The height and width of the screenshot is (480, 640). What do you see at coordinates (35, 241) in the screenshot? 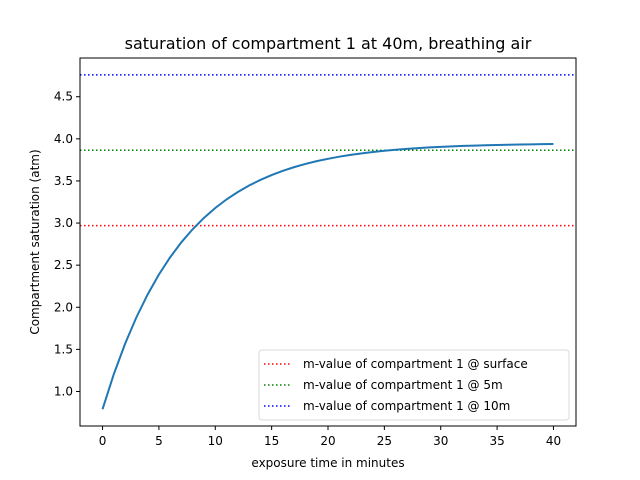
I see `y-axis-label: Compartment saturation (atm)` at bounding box center [35, 241].